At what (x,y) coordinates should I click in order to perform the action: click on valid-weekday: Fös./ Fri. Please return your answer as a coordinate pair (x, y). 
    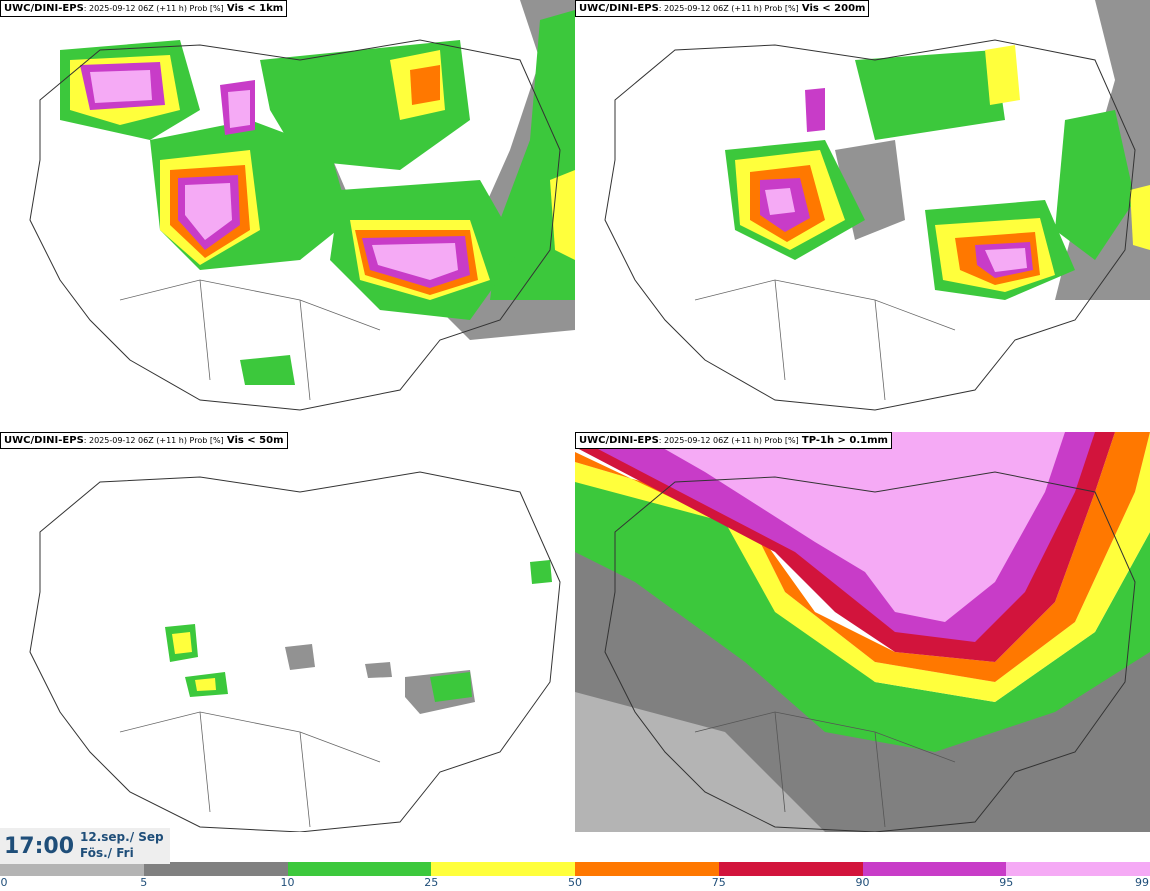
    Looking at the image, I should click on (107, 853).